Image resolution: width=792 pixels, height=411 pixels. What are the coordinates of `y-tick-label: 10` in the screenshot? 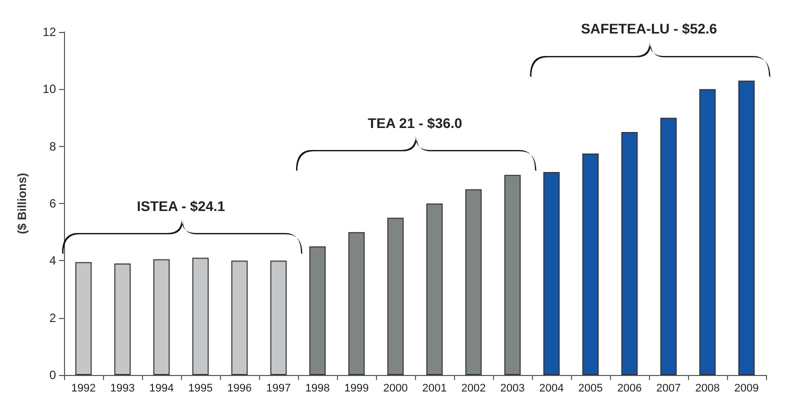 It's located at (49, 89).